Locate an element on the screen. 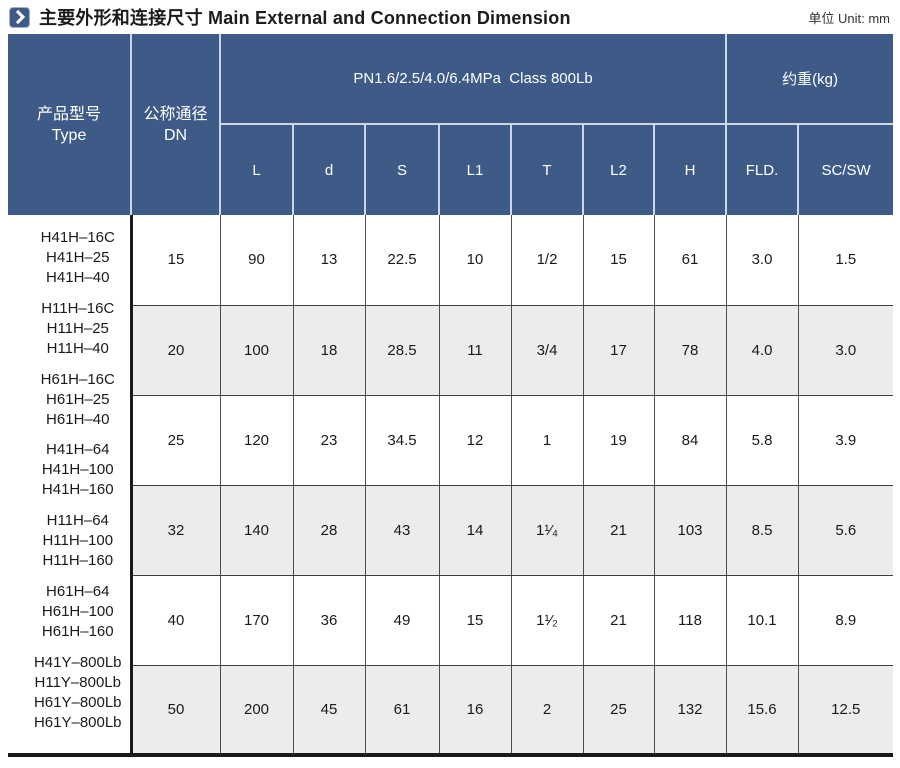 The image size is (900, 768). type-group-2: H11H–16C H11H–25 H11H–40 is located at coordinates (78, 328).